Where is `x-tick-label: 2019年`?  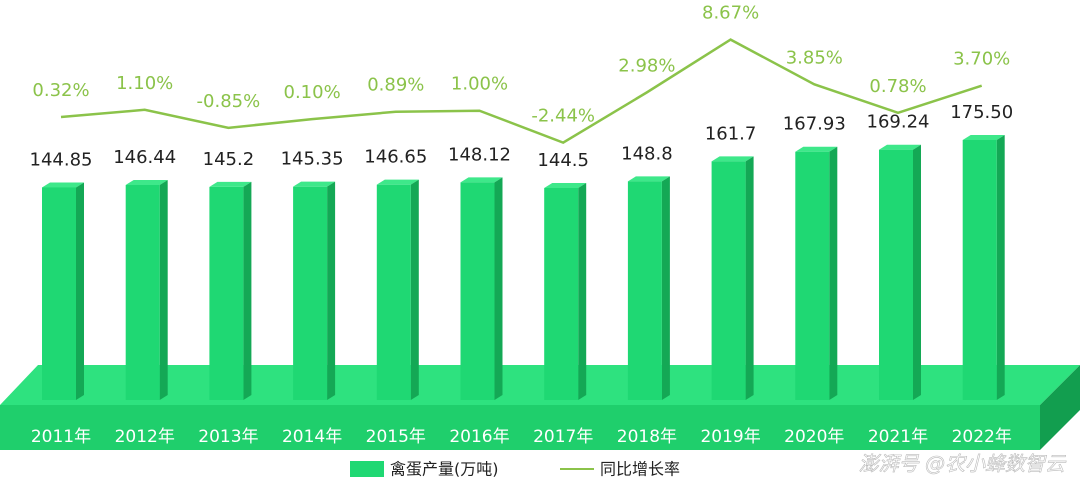
x-tick-label: 2019年 is located at coordinates (730, 437).